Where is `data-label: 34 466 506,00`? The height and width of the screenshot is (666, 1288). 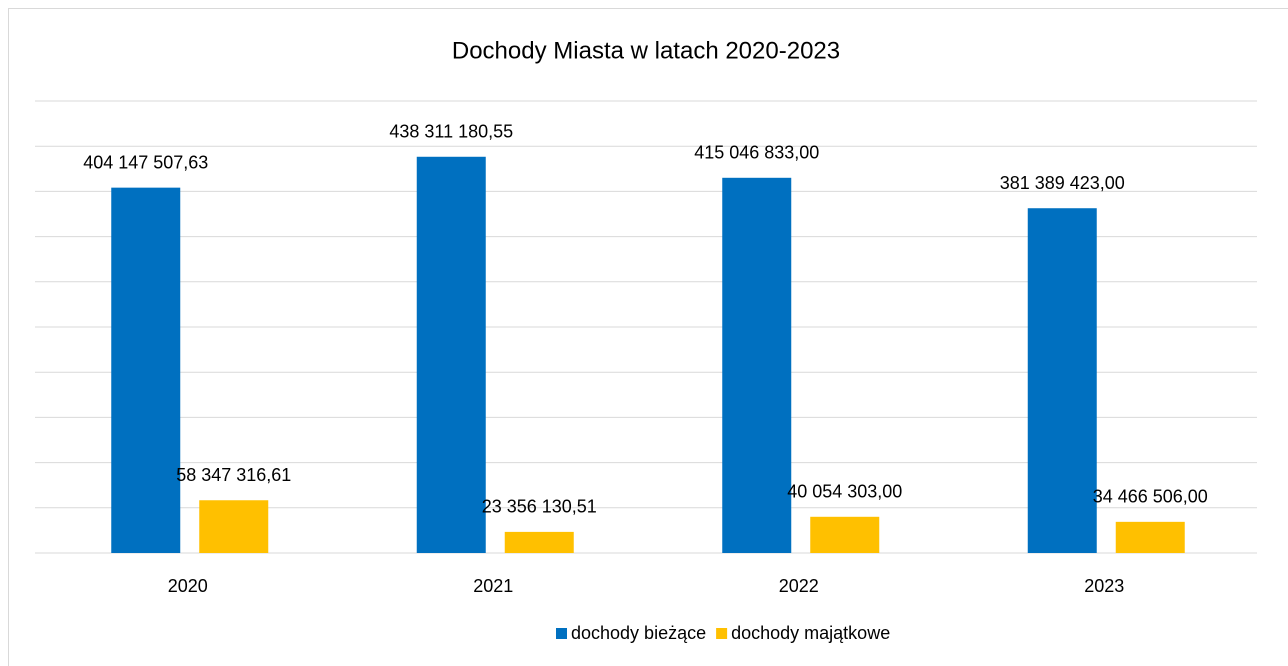 data-label: 34 466 506,00 is located at coordinates (1150, 497).